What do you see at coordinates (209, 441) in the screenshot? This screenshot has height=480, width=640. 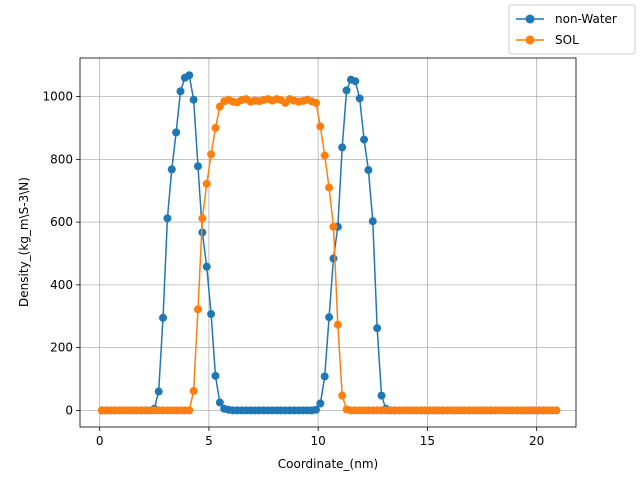 I see `x-tick-label: 5` at bounding box center [209, 441].